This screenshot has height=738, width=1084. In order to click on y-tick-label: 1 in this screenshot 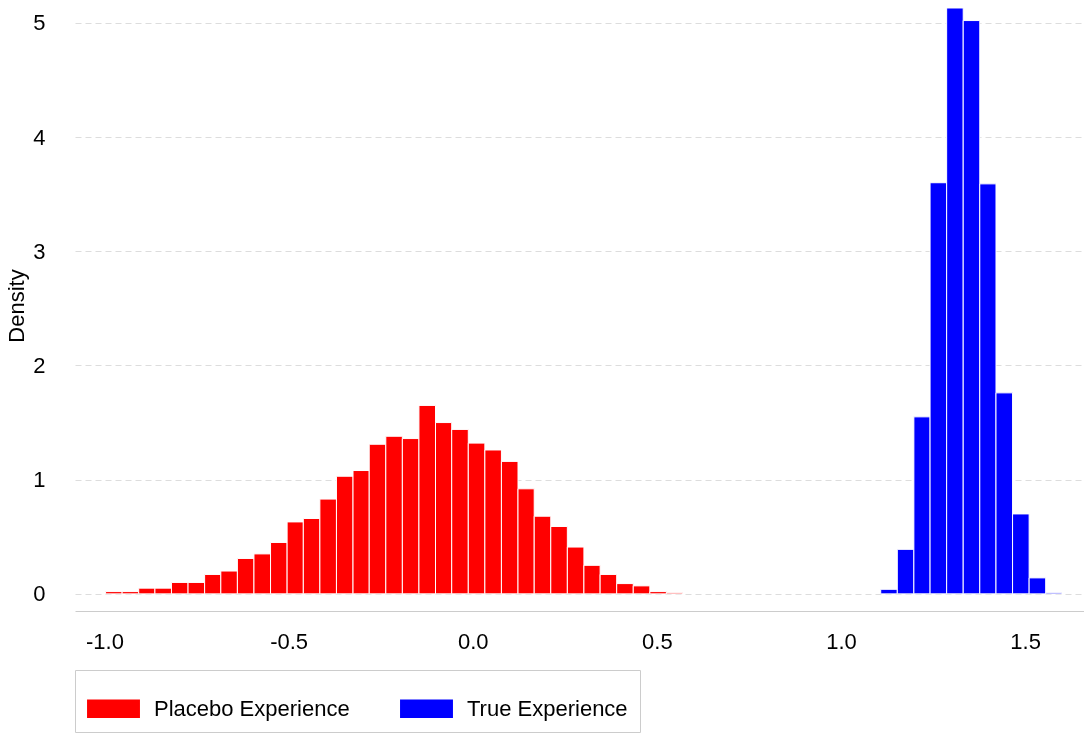, I will do `click(39, 480)`.